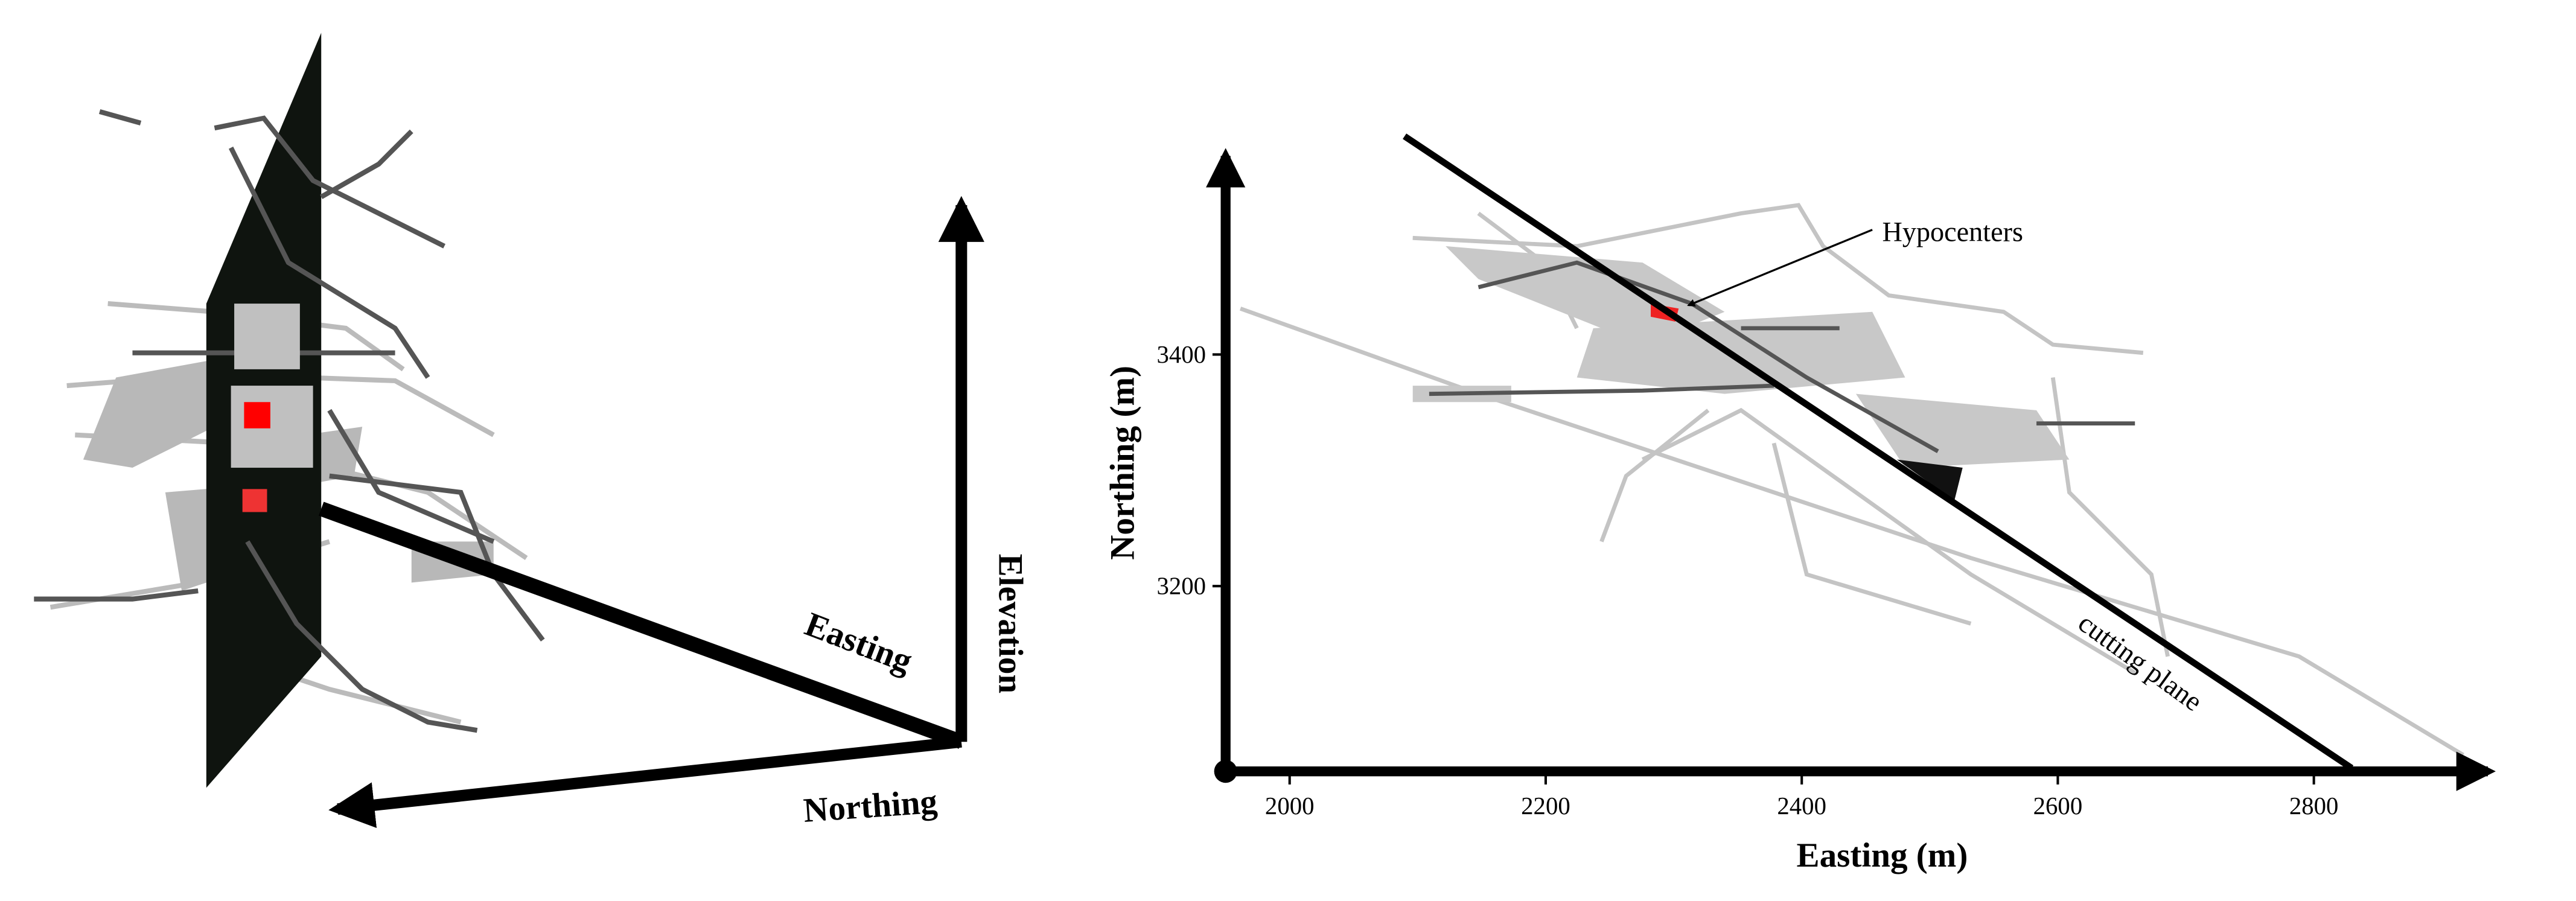 The height and width of the screenshot is (901, 2576). Describe the element at coordinates (1780, 268) in the screenshot. I see `annotation-arrow` at that location.